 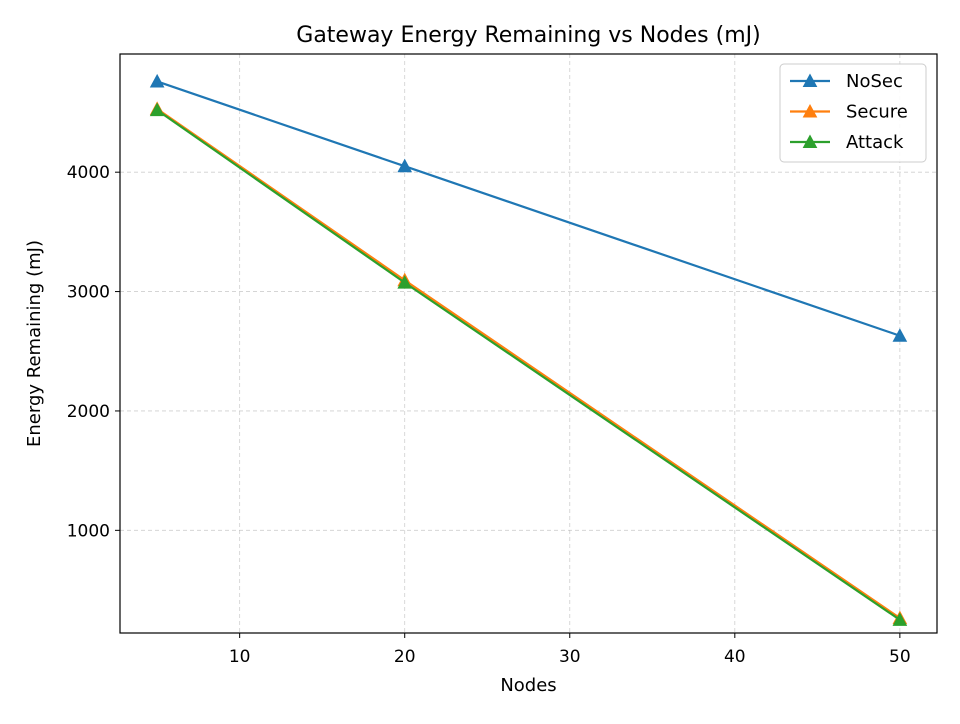 I want to click on y-tick-label: 2000, so click(x=88, y=412).